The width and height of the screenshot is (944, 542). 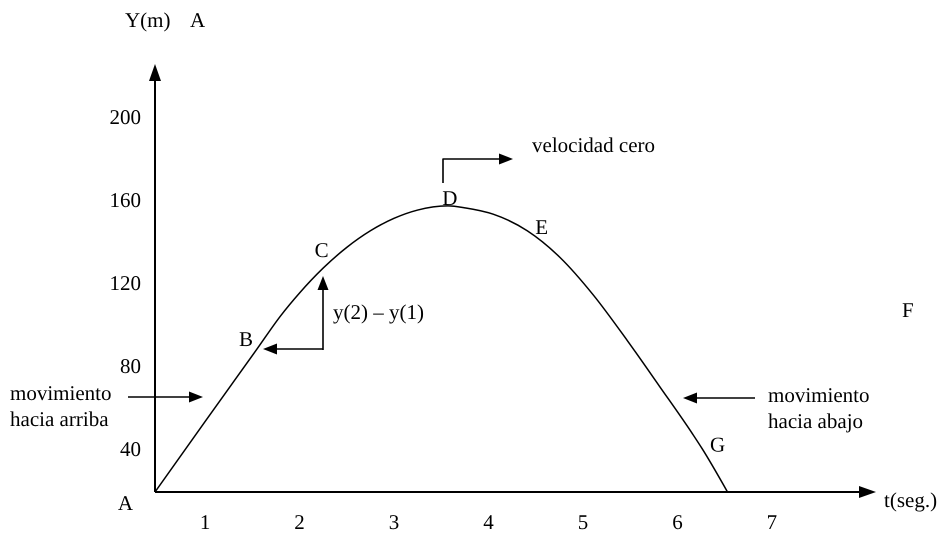 What do you see at coordinates (378, 312) in the screenshot?
I see `annotation: y(2) – y(1)` at bounding box center [378, 312].